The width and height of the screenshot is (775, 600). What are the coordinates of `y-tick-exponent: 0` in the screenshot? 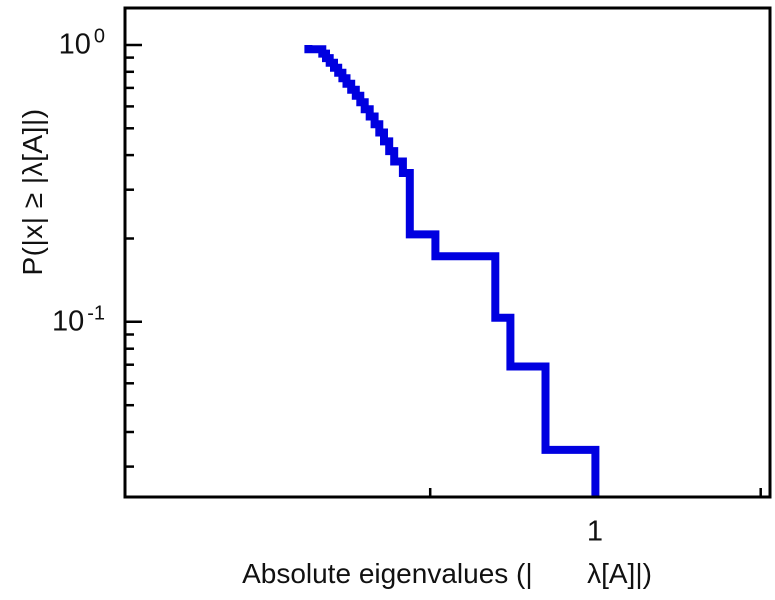 It's located at (99, 36).